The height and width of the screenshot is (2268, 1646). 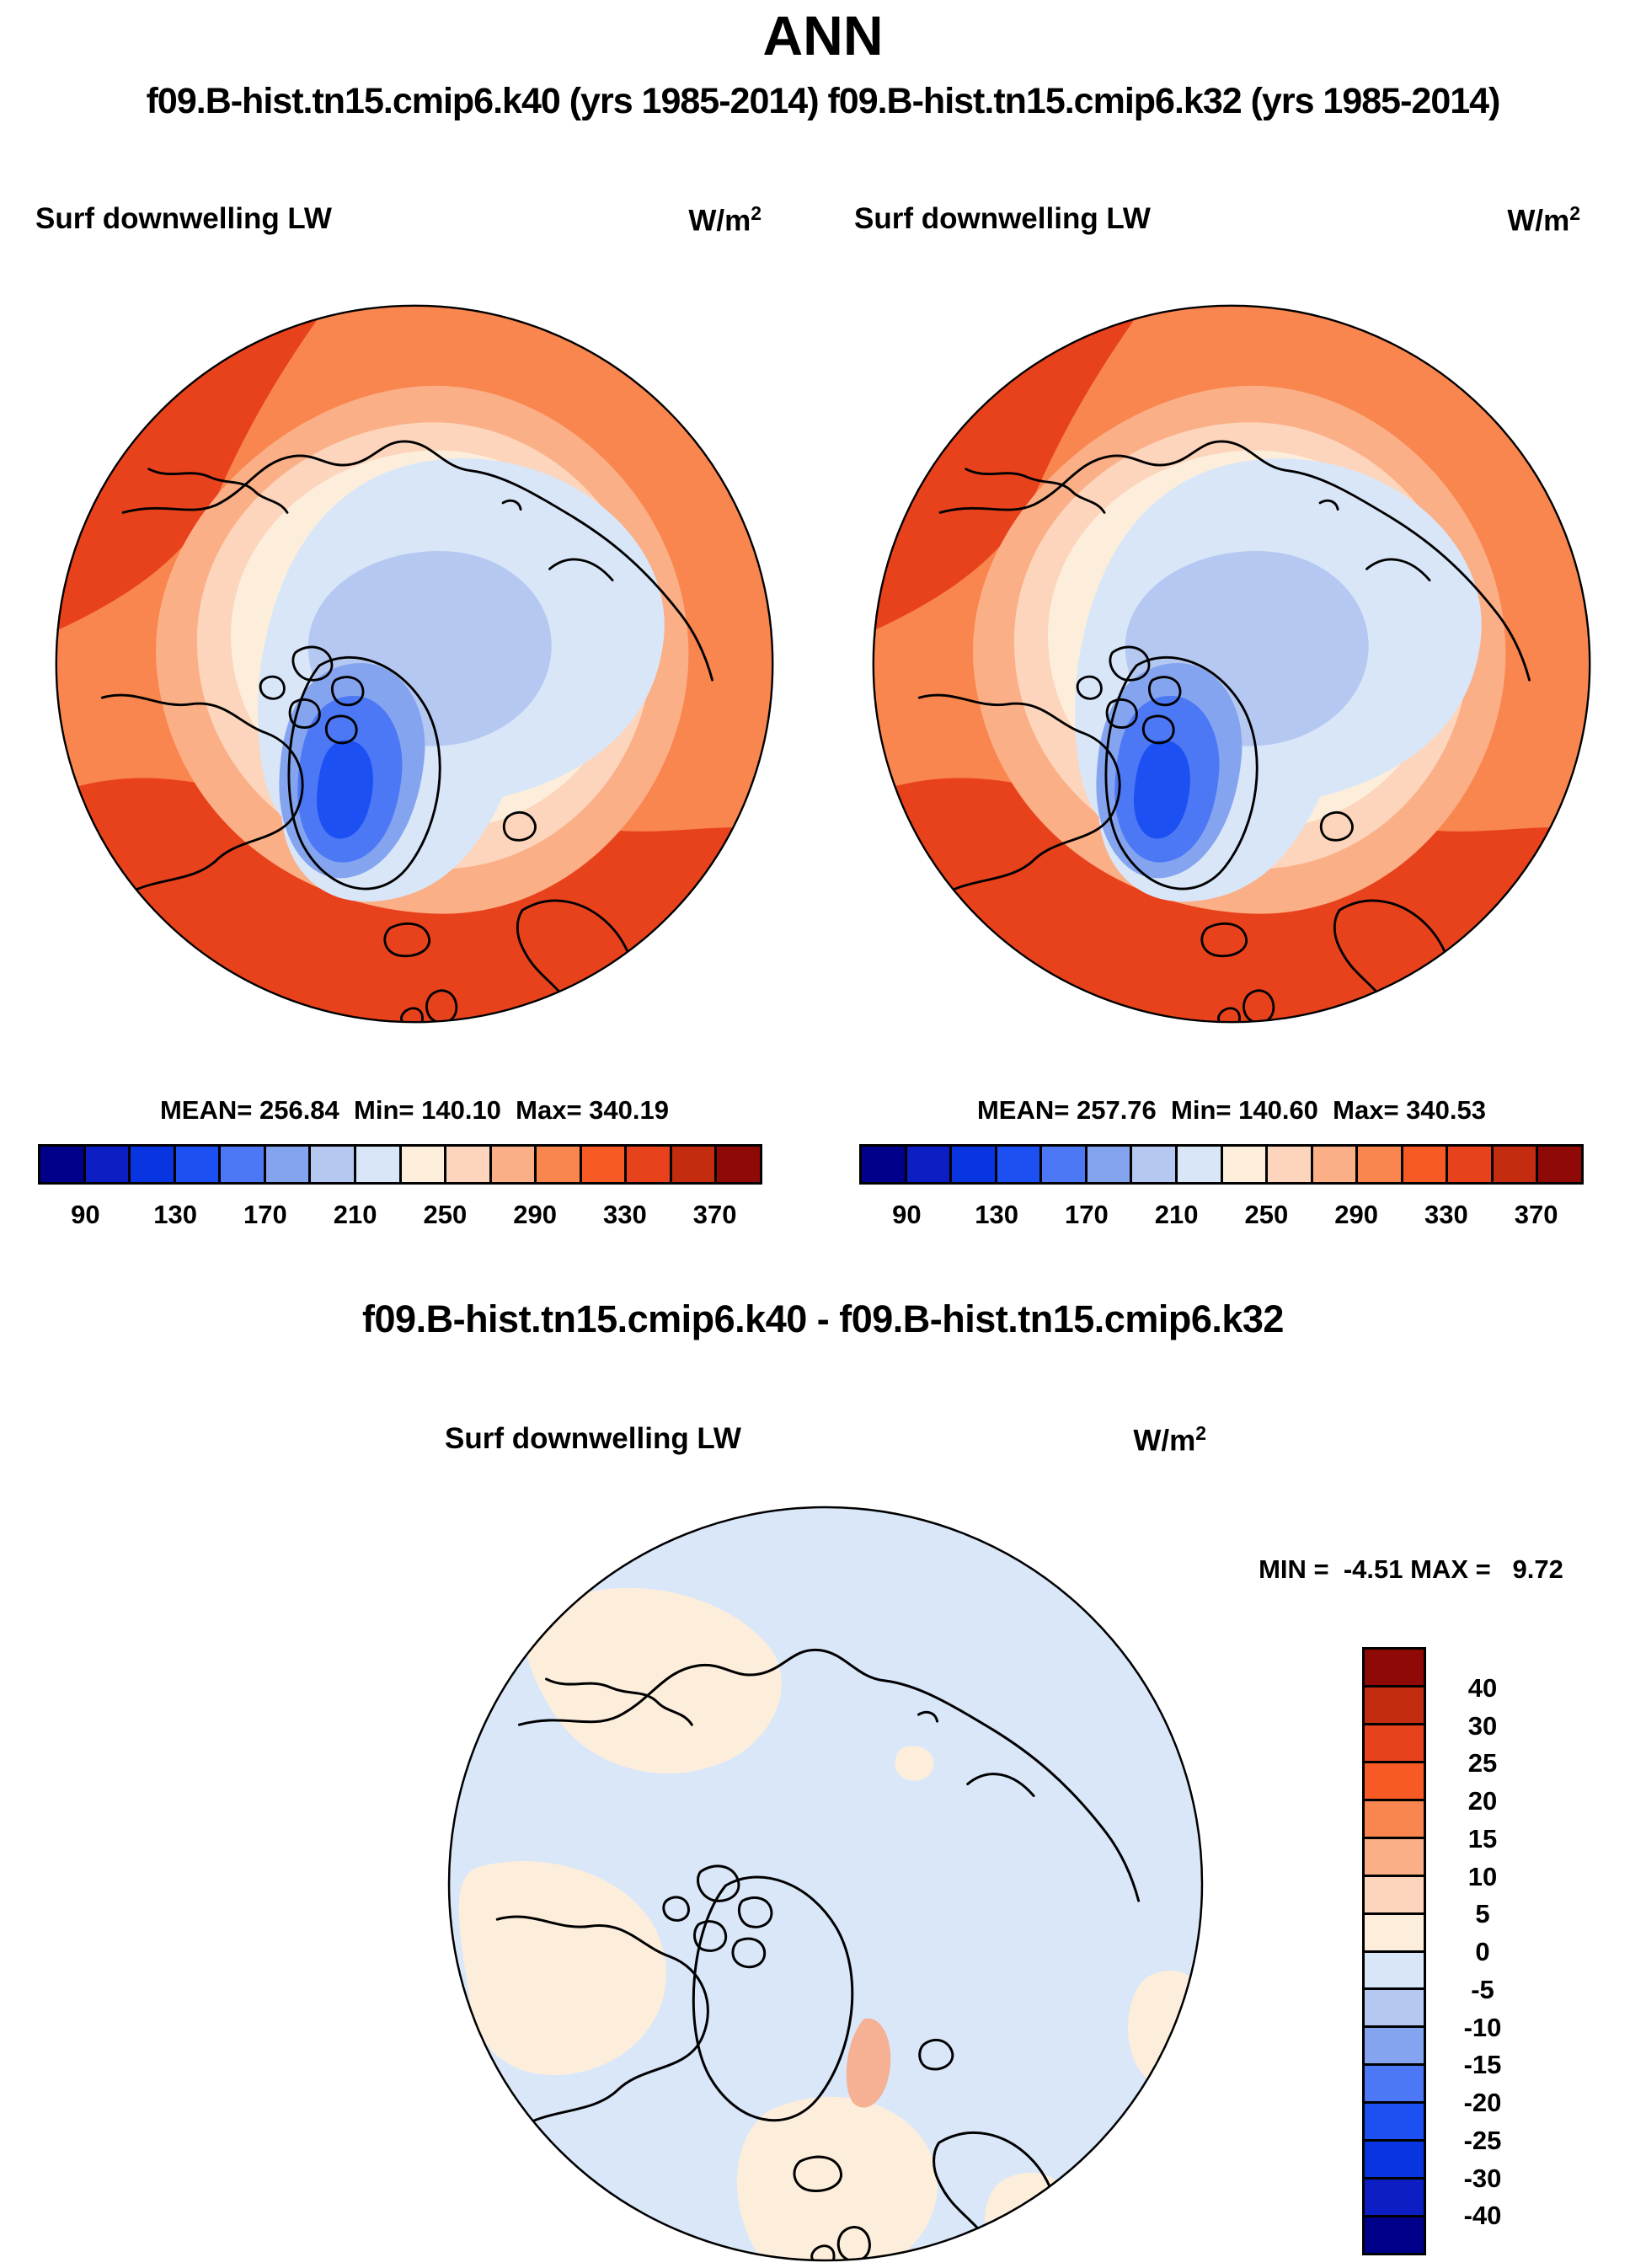 What do you see at coordinates (1482, 1687) in the screenshot?
I see `colorbar-tick-label: 40` at bounding box center [1482, 1687].